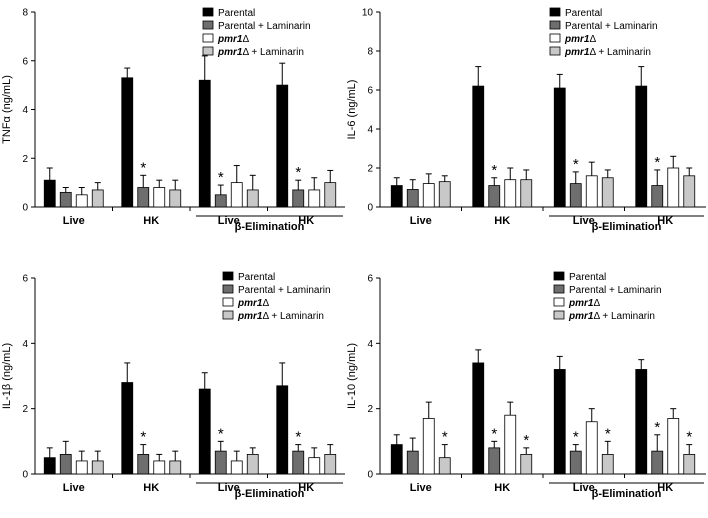  What do you see at coordinates (25, 344) in the screenshot?
I see `y-tick-label: 4` at bounding box center [25, 344].